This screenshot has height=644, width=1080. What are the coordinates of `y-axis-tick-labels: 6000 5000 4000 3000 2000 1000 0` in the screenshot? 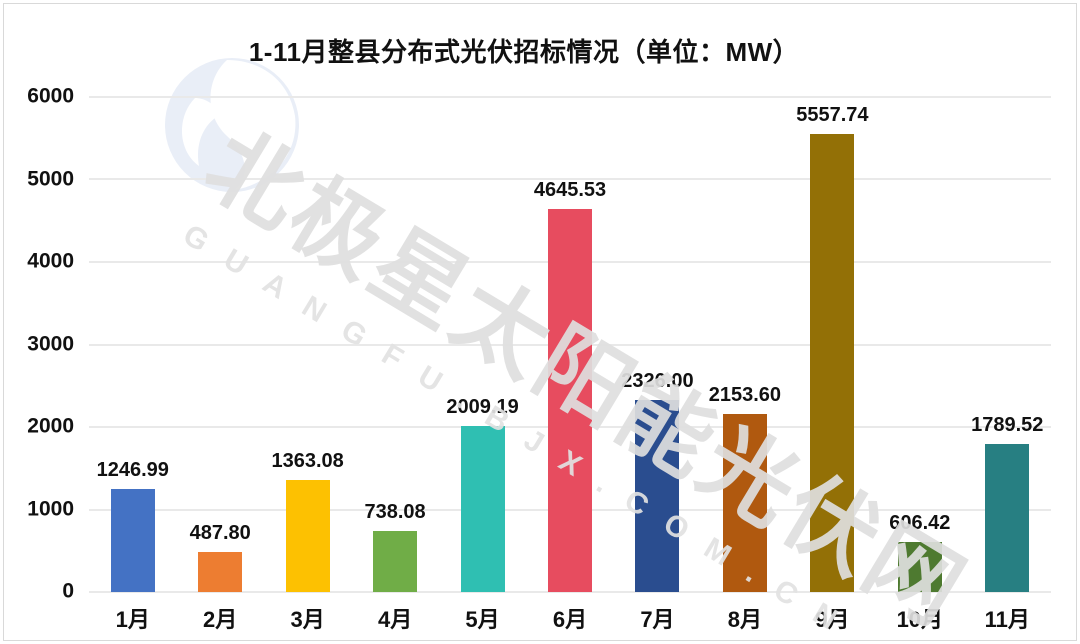 It's located at (39, 344).